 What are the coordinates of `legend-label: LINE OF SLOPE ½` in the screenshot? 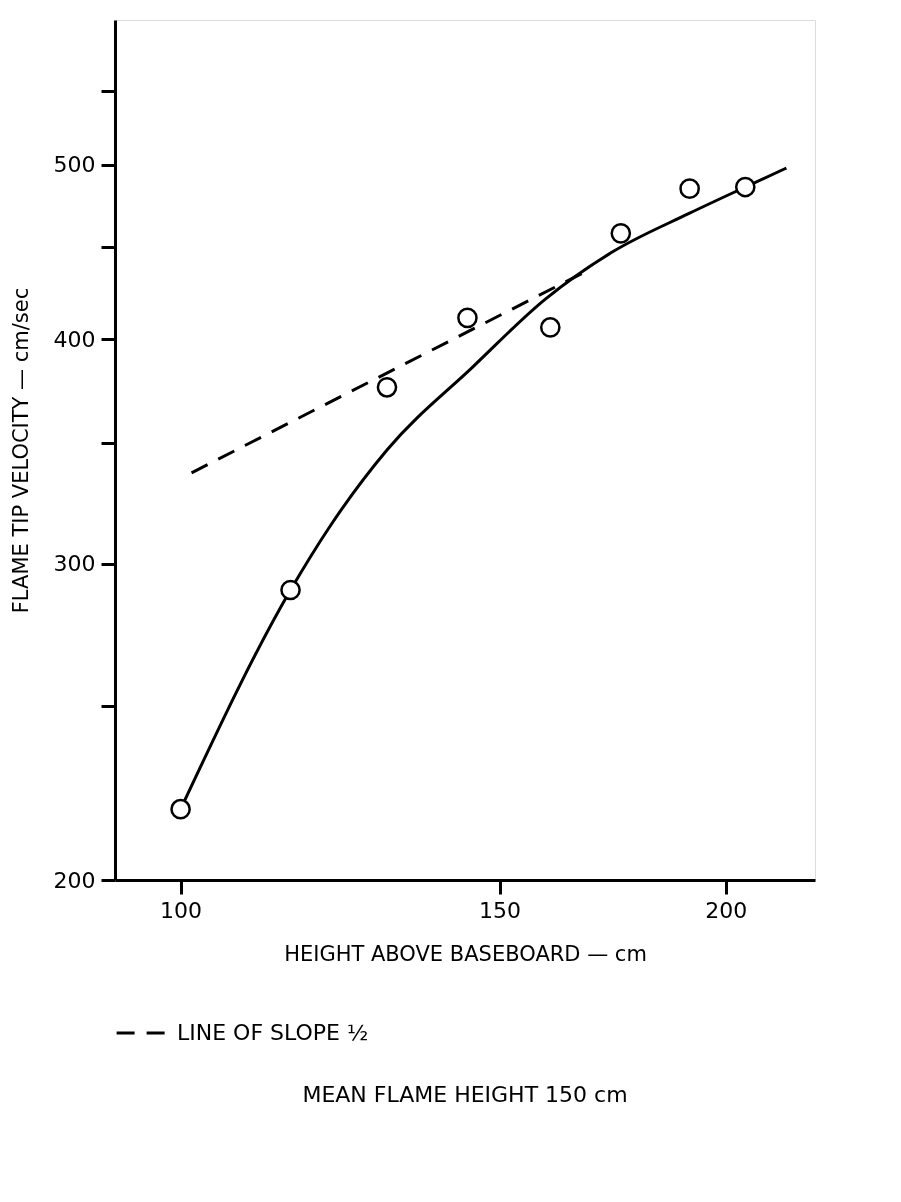 It's located at (273, 1032).